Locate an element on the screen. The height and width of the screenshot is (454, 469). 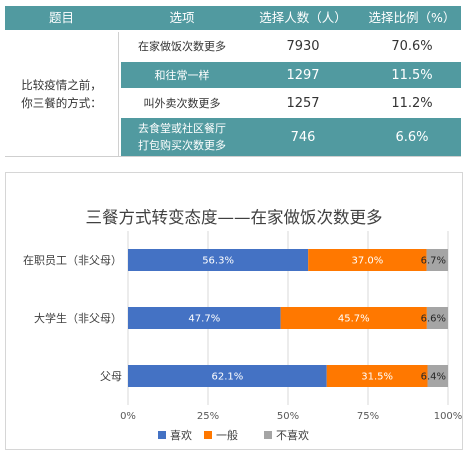
x-tick-label: 25% is located at coordinates (208, 416).